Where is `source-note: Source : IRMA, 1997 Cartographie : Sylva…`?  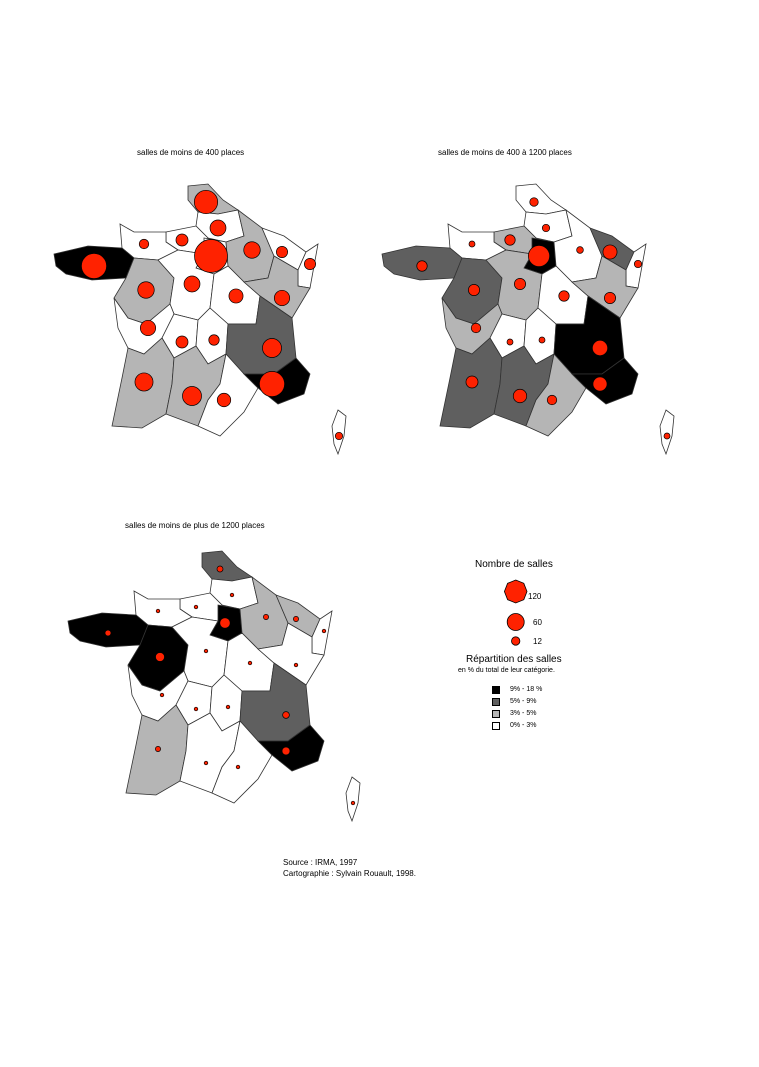
source-note: Source : IRMA, 1997 Cartographie : Sylva… is located at coordinates (349, 868).